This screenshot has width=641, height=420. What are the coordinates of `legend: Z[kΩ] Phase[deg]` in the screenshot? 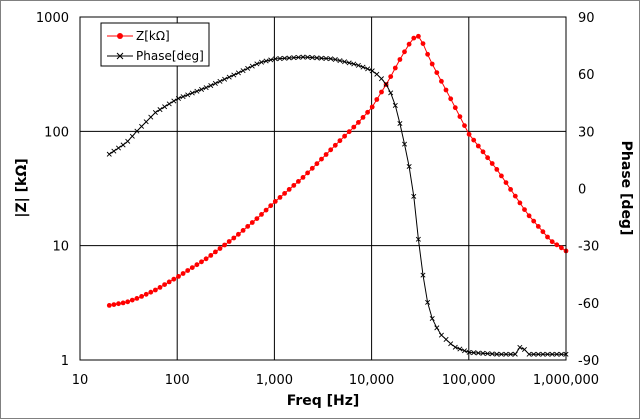 It's located at (155, 44).